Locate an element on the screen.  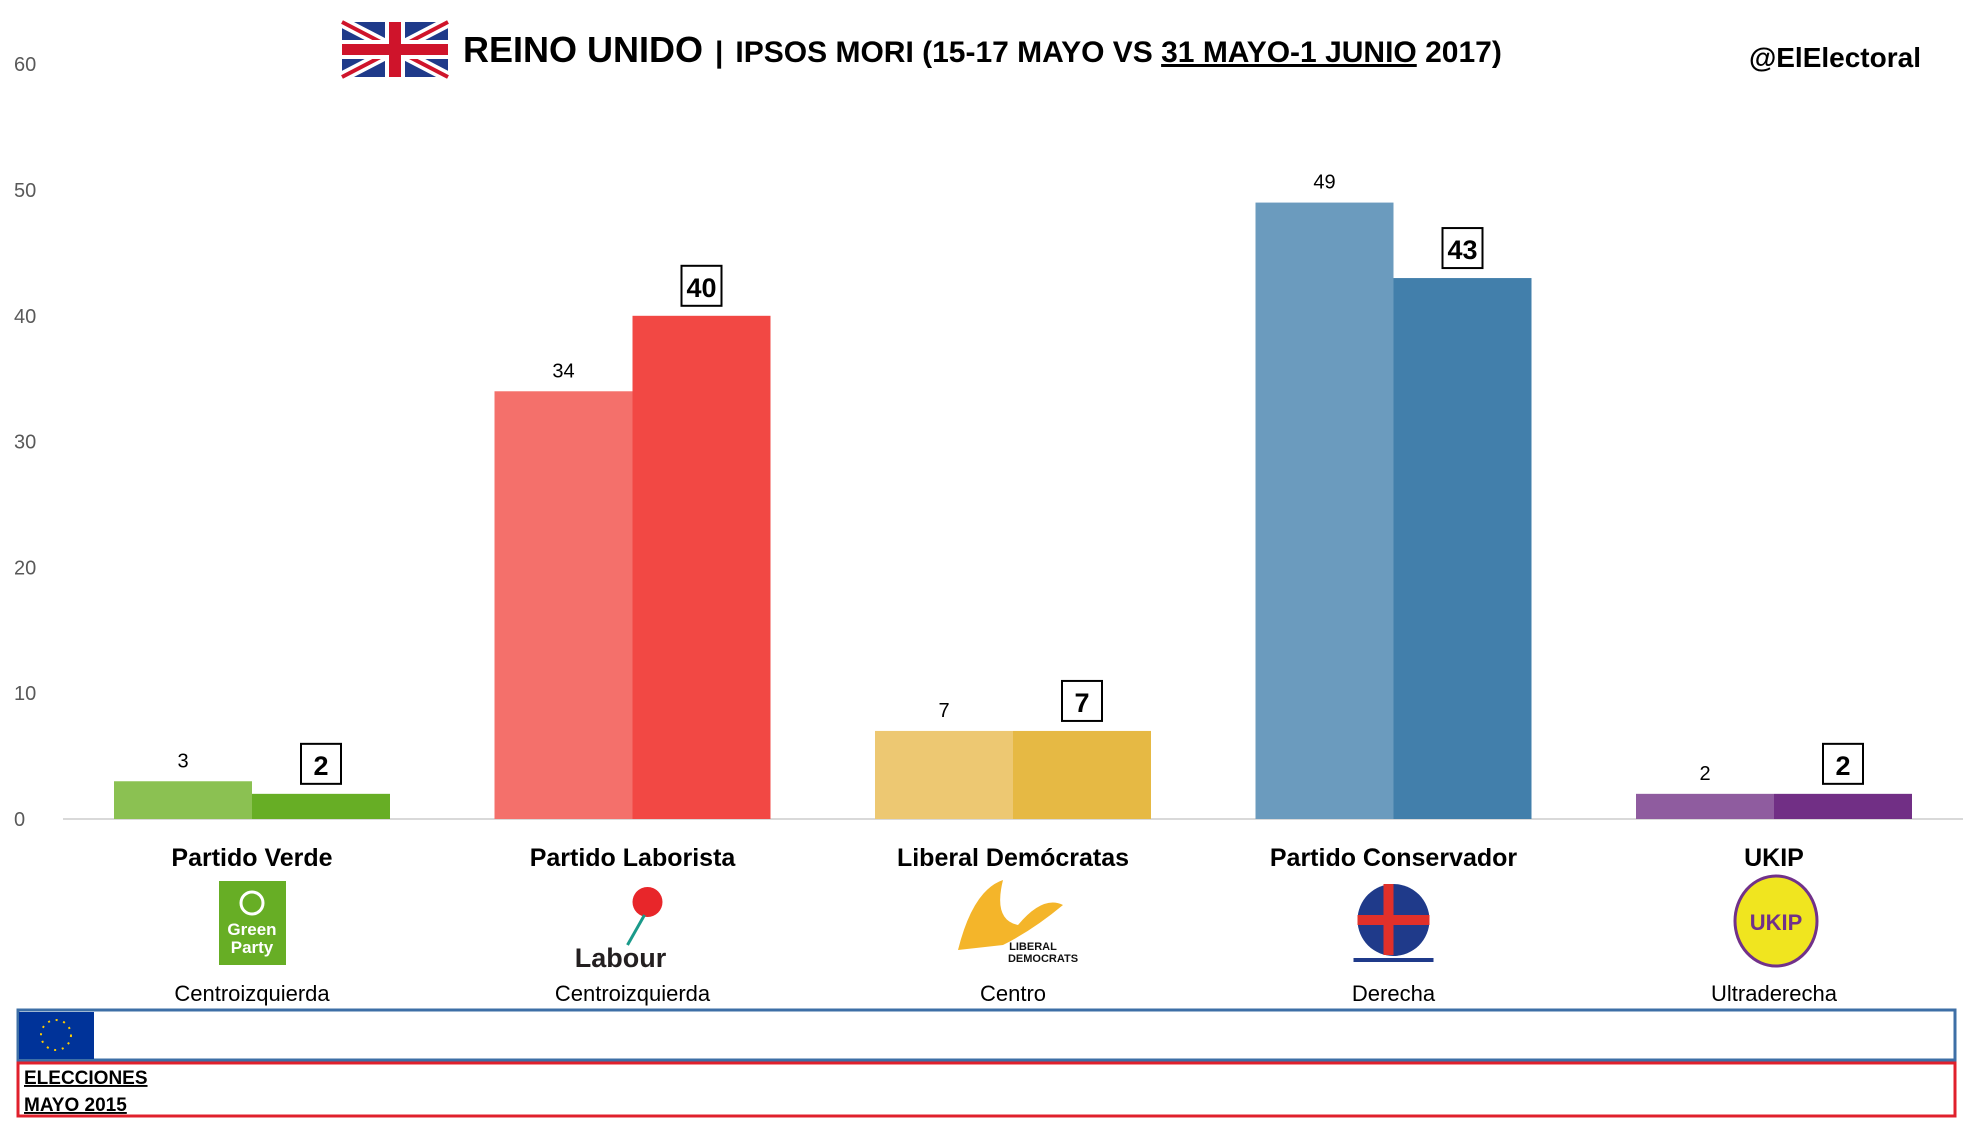
data-label-old: 7 is located at coordinates (943, 711).